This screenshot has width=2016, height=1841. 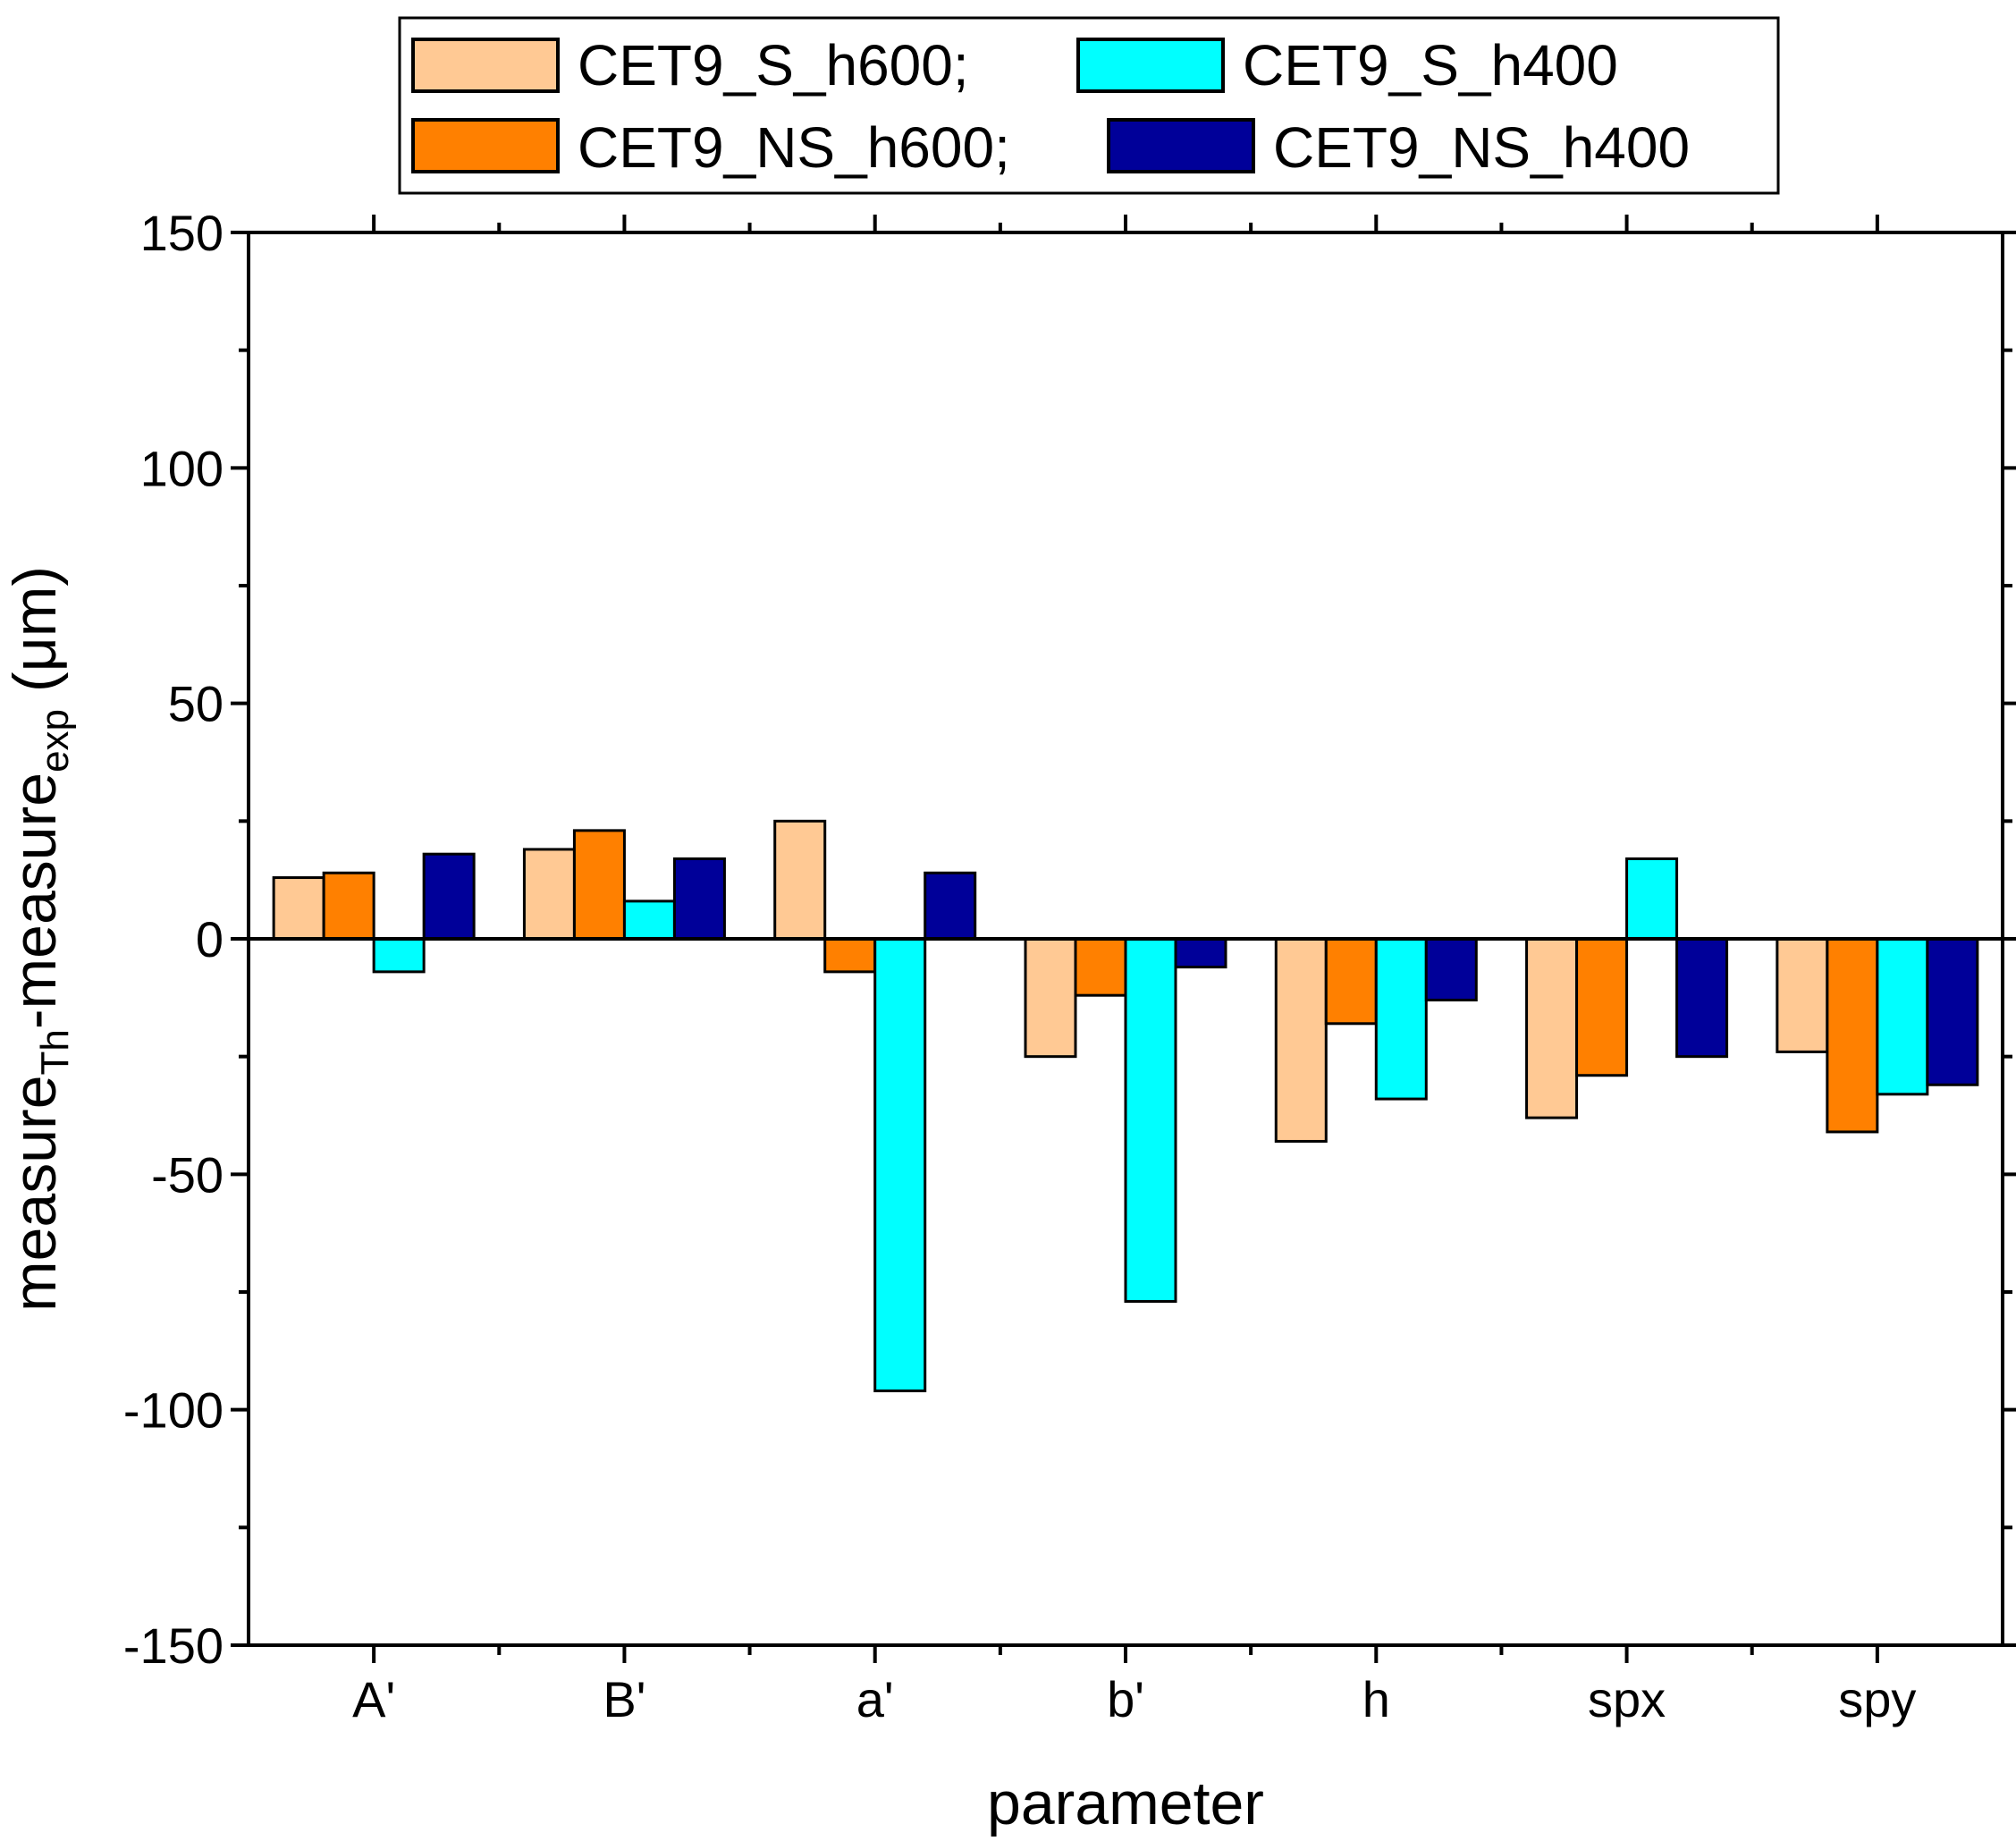 What do you see at coordinates (1627, 1699) in the screenshot?
I see `x-tick-label-spx: spx` at bounding box center [1627, 1699].